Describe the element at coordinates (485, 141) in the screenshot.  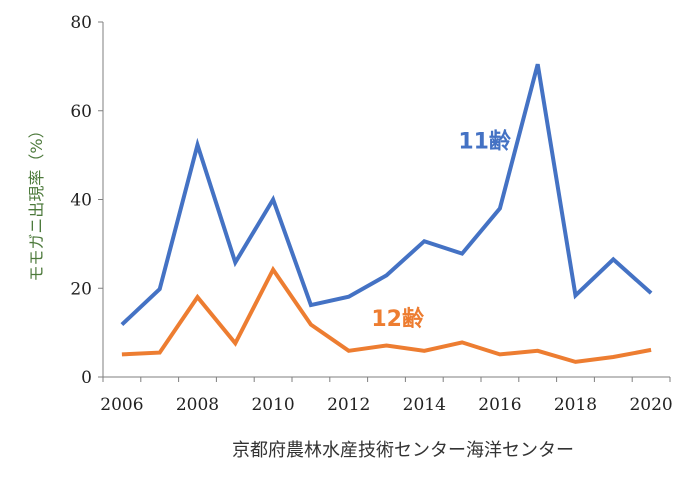
I see `series-label-age-11: 11齢` at that location.